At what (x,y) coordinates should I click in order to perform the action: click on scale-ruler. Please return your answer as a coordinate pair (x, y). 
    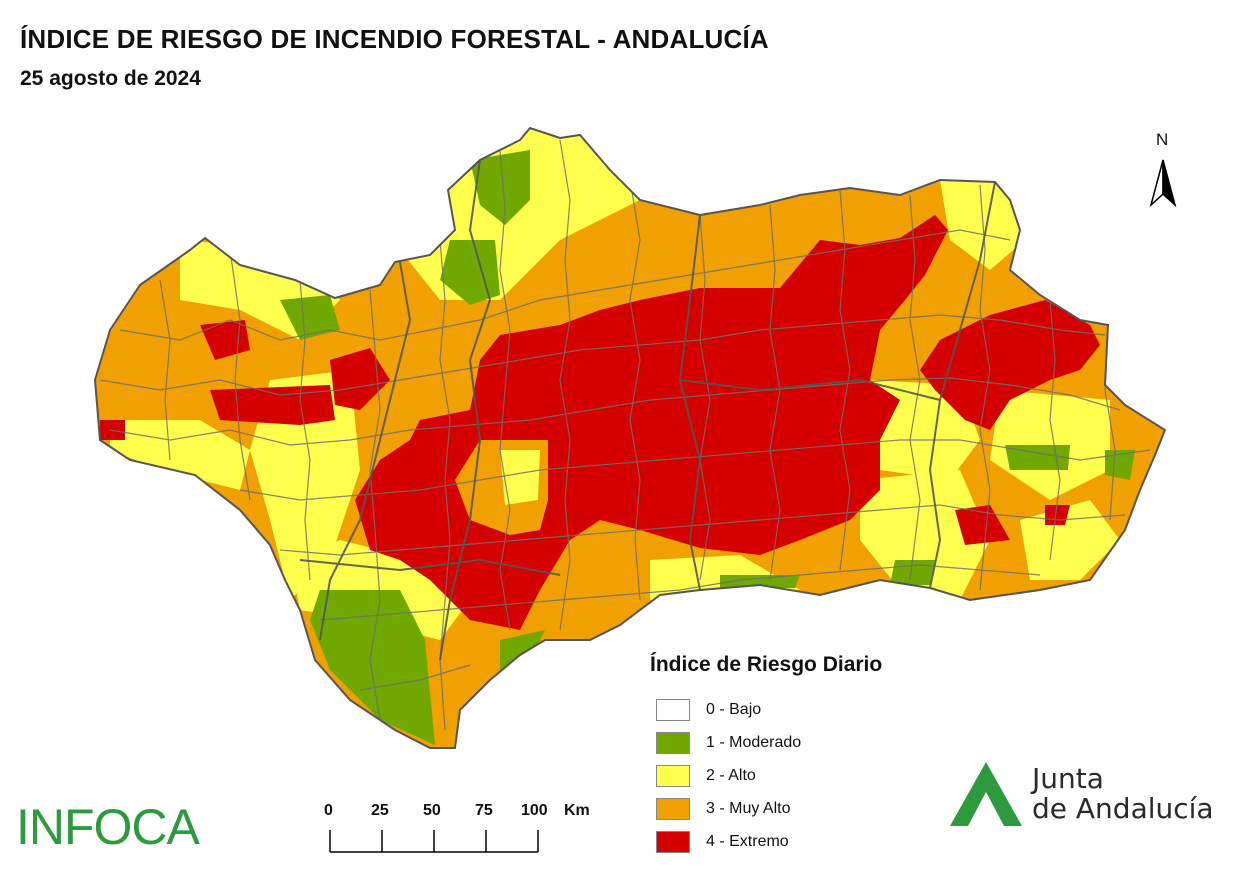
    Looking at the image, I should click on (434, 841).